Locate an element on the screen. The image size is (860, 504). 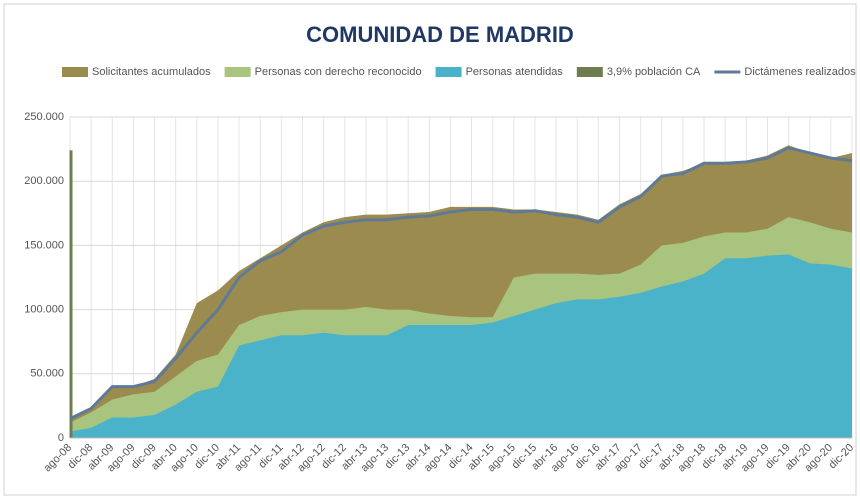
legend-label: 3,9% población CA is located at coordinates (654, 72).